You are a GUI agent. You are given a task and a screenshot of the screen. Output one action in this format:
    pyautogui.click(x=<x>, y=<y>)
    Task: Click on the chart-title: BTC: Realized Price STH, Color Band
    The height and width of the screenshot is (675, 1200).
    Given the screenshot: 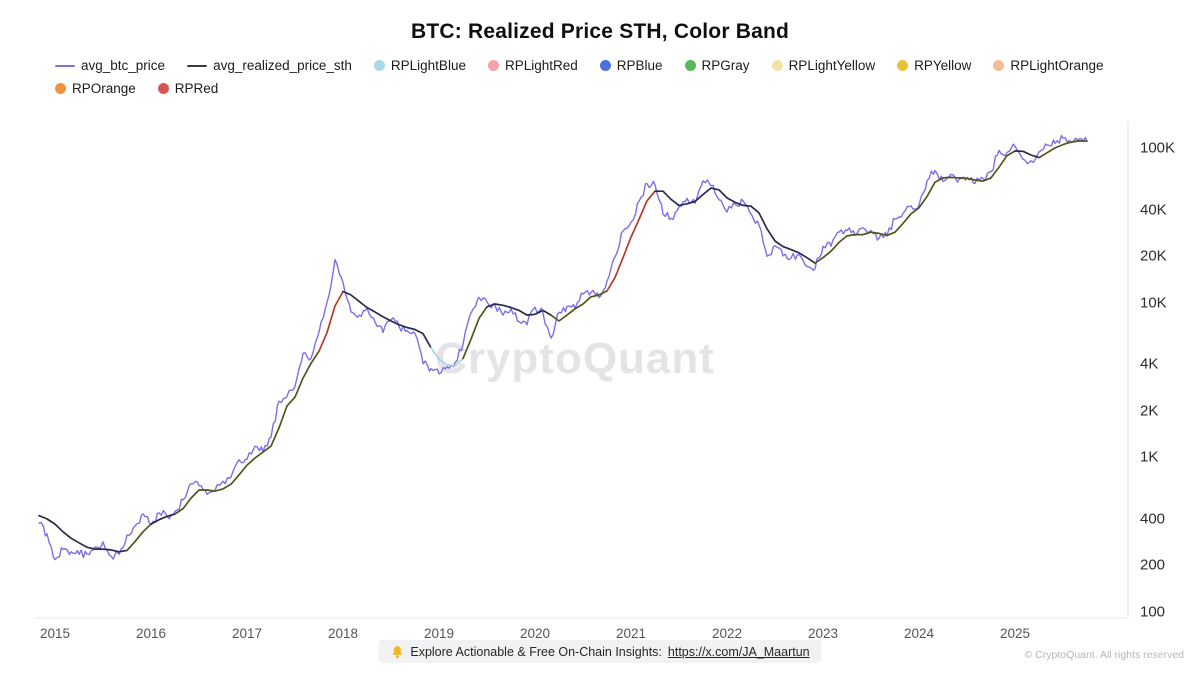 What is the action you would take?
    pyautogui.click(x=600, y=31)
    